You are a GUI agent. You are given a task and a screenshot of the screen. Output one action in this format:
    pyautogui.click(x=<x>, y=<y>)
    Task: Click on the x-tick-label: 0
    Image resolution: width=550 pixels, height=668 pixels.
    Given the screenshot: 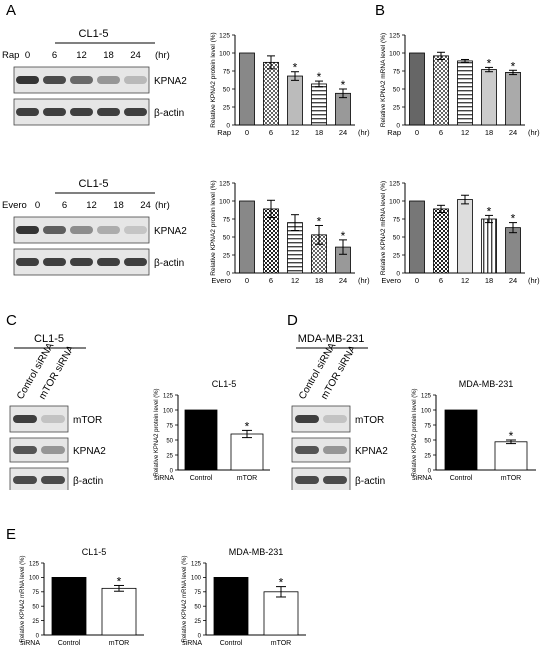 What is the action you would take?
    pyautogui.click(x=247, y=132)
    